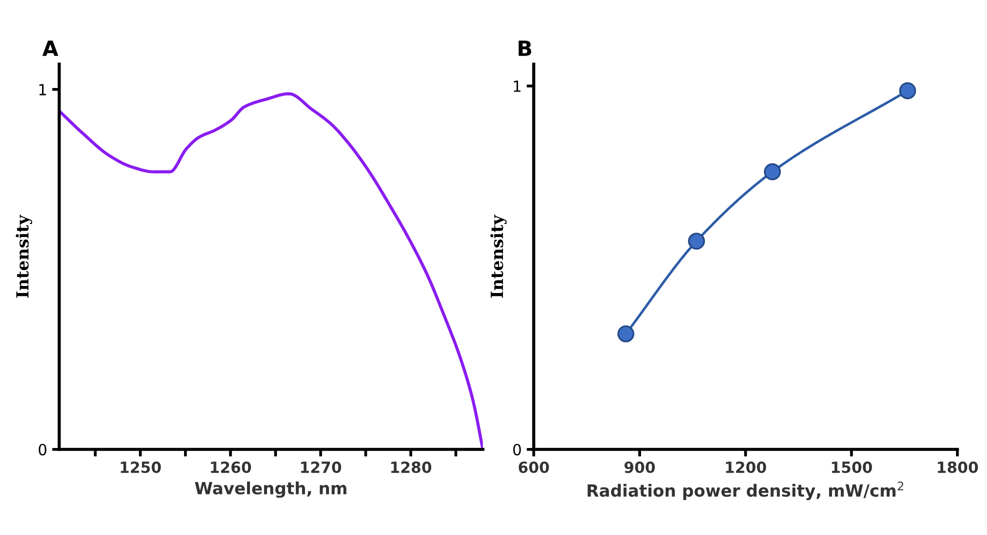  Describe the element at coordinates (746, 467) in the screenshot. I see `x-tick-label: 1200` at that location.